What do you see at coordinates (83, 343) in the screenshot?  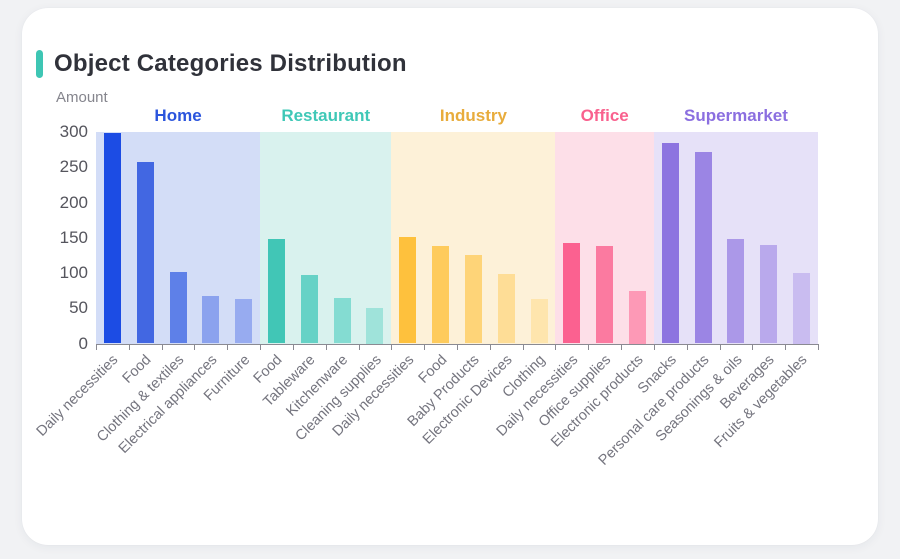 I see `y-tick-label: 0` at bounding box center [83, 343].